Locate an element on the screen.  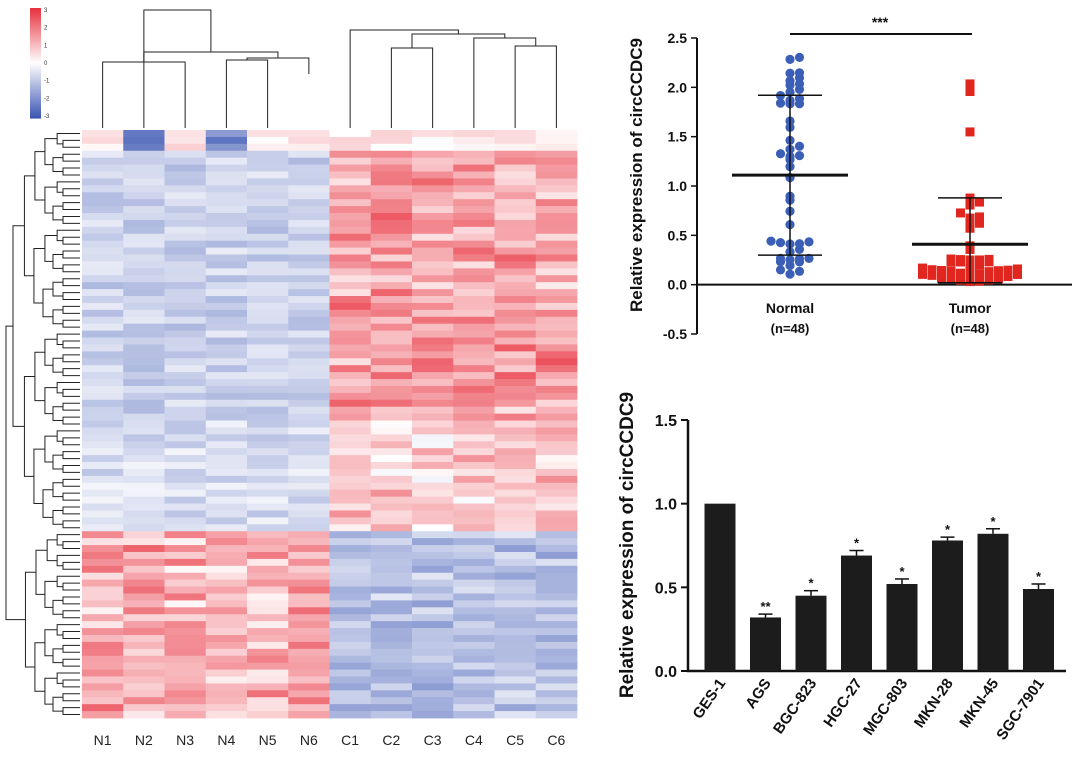
bar-y-tick-label: 0.0 is located at coordinates (666, 672).